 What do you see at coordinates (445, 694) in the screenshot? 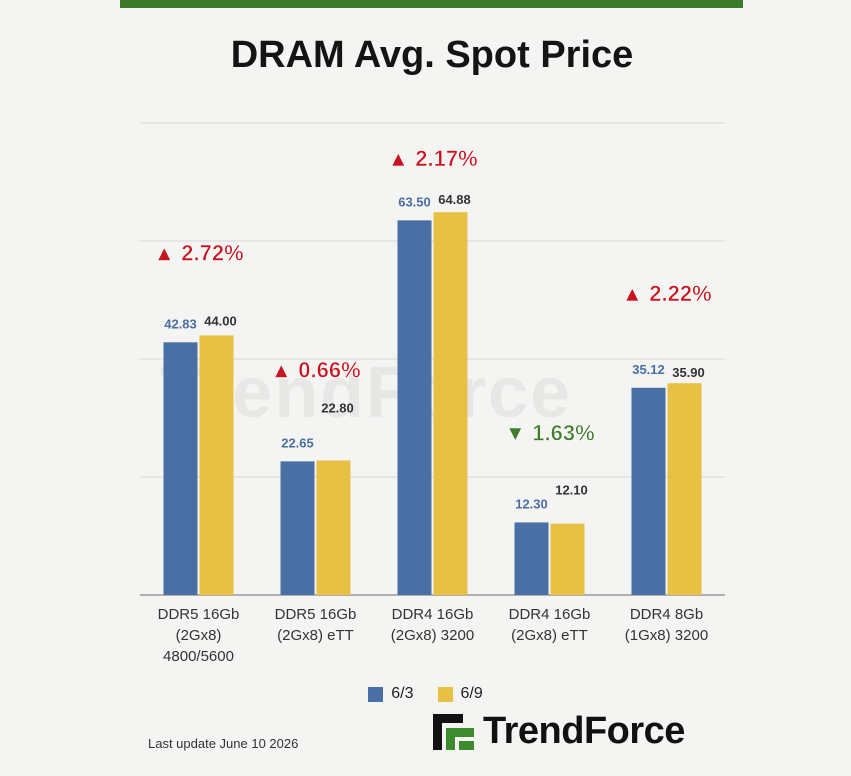
I see `legend-swatch-series-b` at bounding box center [445, 694].